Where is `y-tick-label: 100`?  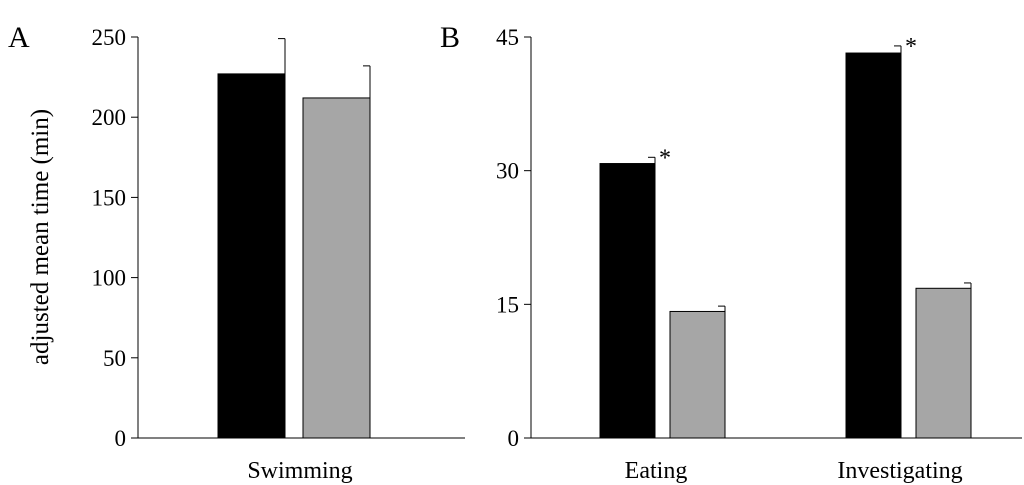 y-tick-label: 100 is located at coordinates (109, 278).